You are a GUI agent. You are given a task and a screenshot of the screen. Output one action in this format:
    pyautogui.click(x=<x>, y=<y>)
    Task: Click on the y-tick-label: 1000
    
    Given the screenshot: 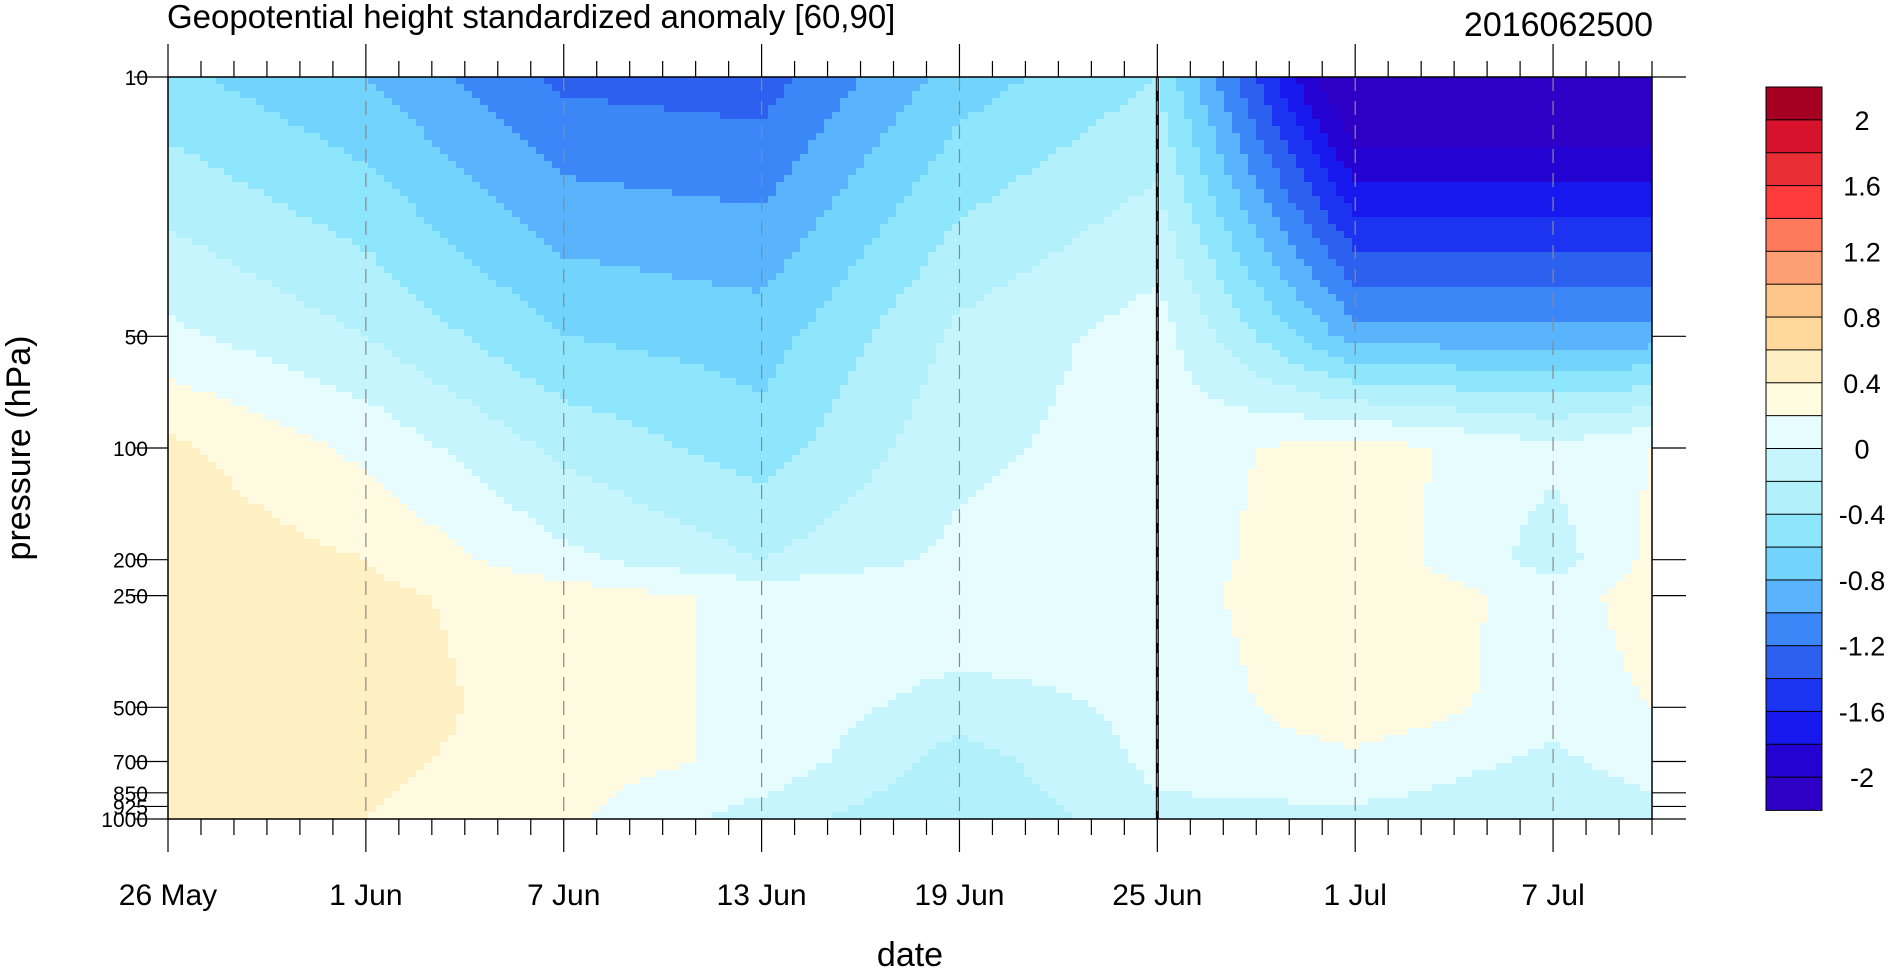 What is the action you would take?
    pyautogui.click(x=124, y=820)
    